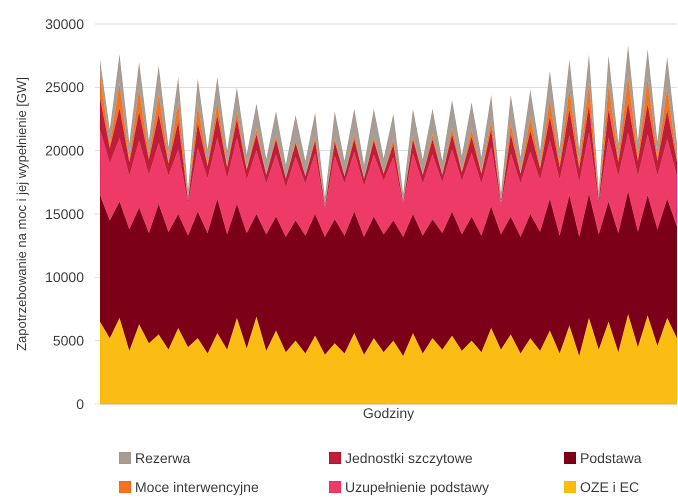 Image resolution: width=678 pixels, height=498 pixels. What do you see at coordinates (64, 24) in the screenshot?
I see `y-tick-label: 30000` at bounding box center [64, 24].